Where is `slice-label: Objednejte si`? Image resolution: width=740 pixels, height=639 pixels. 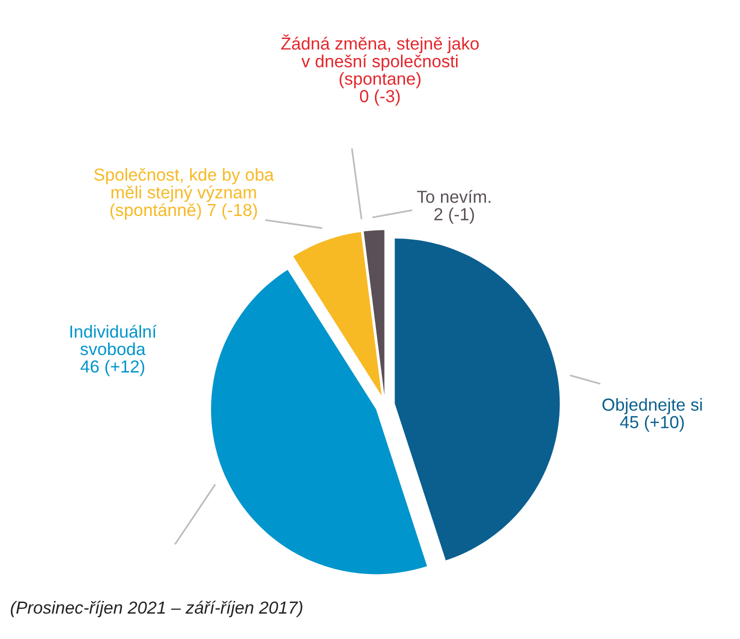
slice-label: Objednejte si is located at coordinates (652, 406).